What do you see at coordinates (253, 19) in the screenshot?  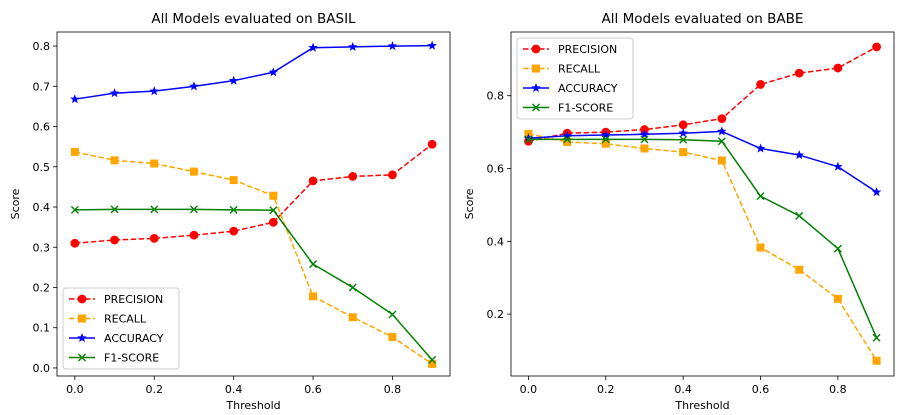 I see `chart-title: All Models evaluated on BASIL` at bounding box center [253, 19].